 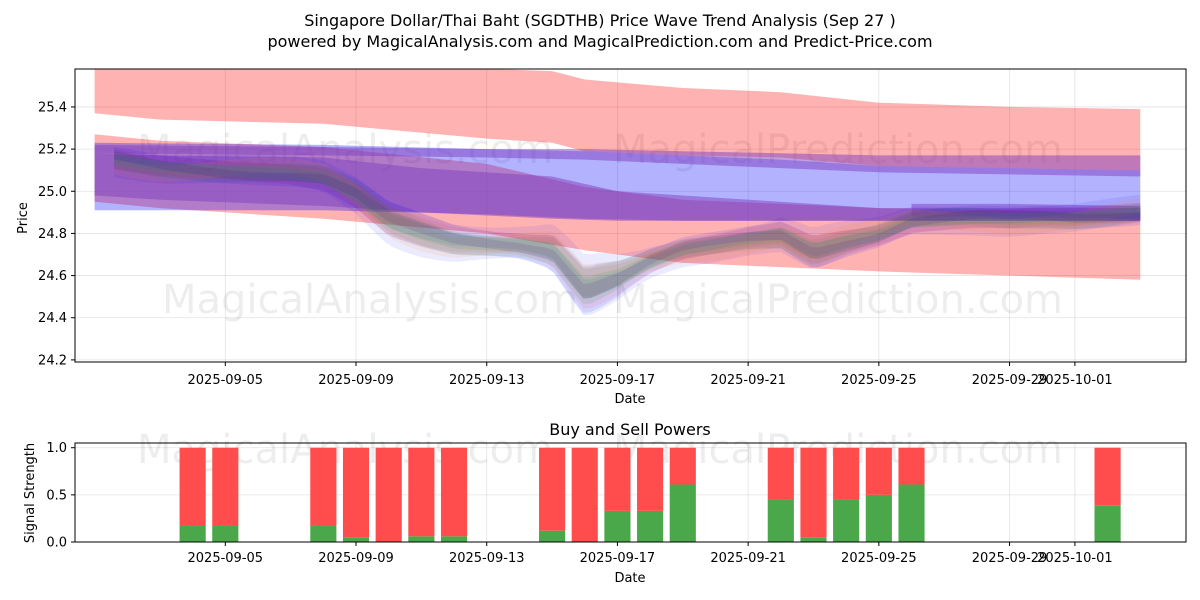 I want to click on y-tick-label: 0.0, so click(x=56, y=543).